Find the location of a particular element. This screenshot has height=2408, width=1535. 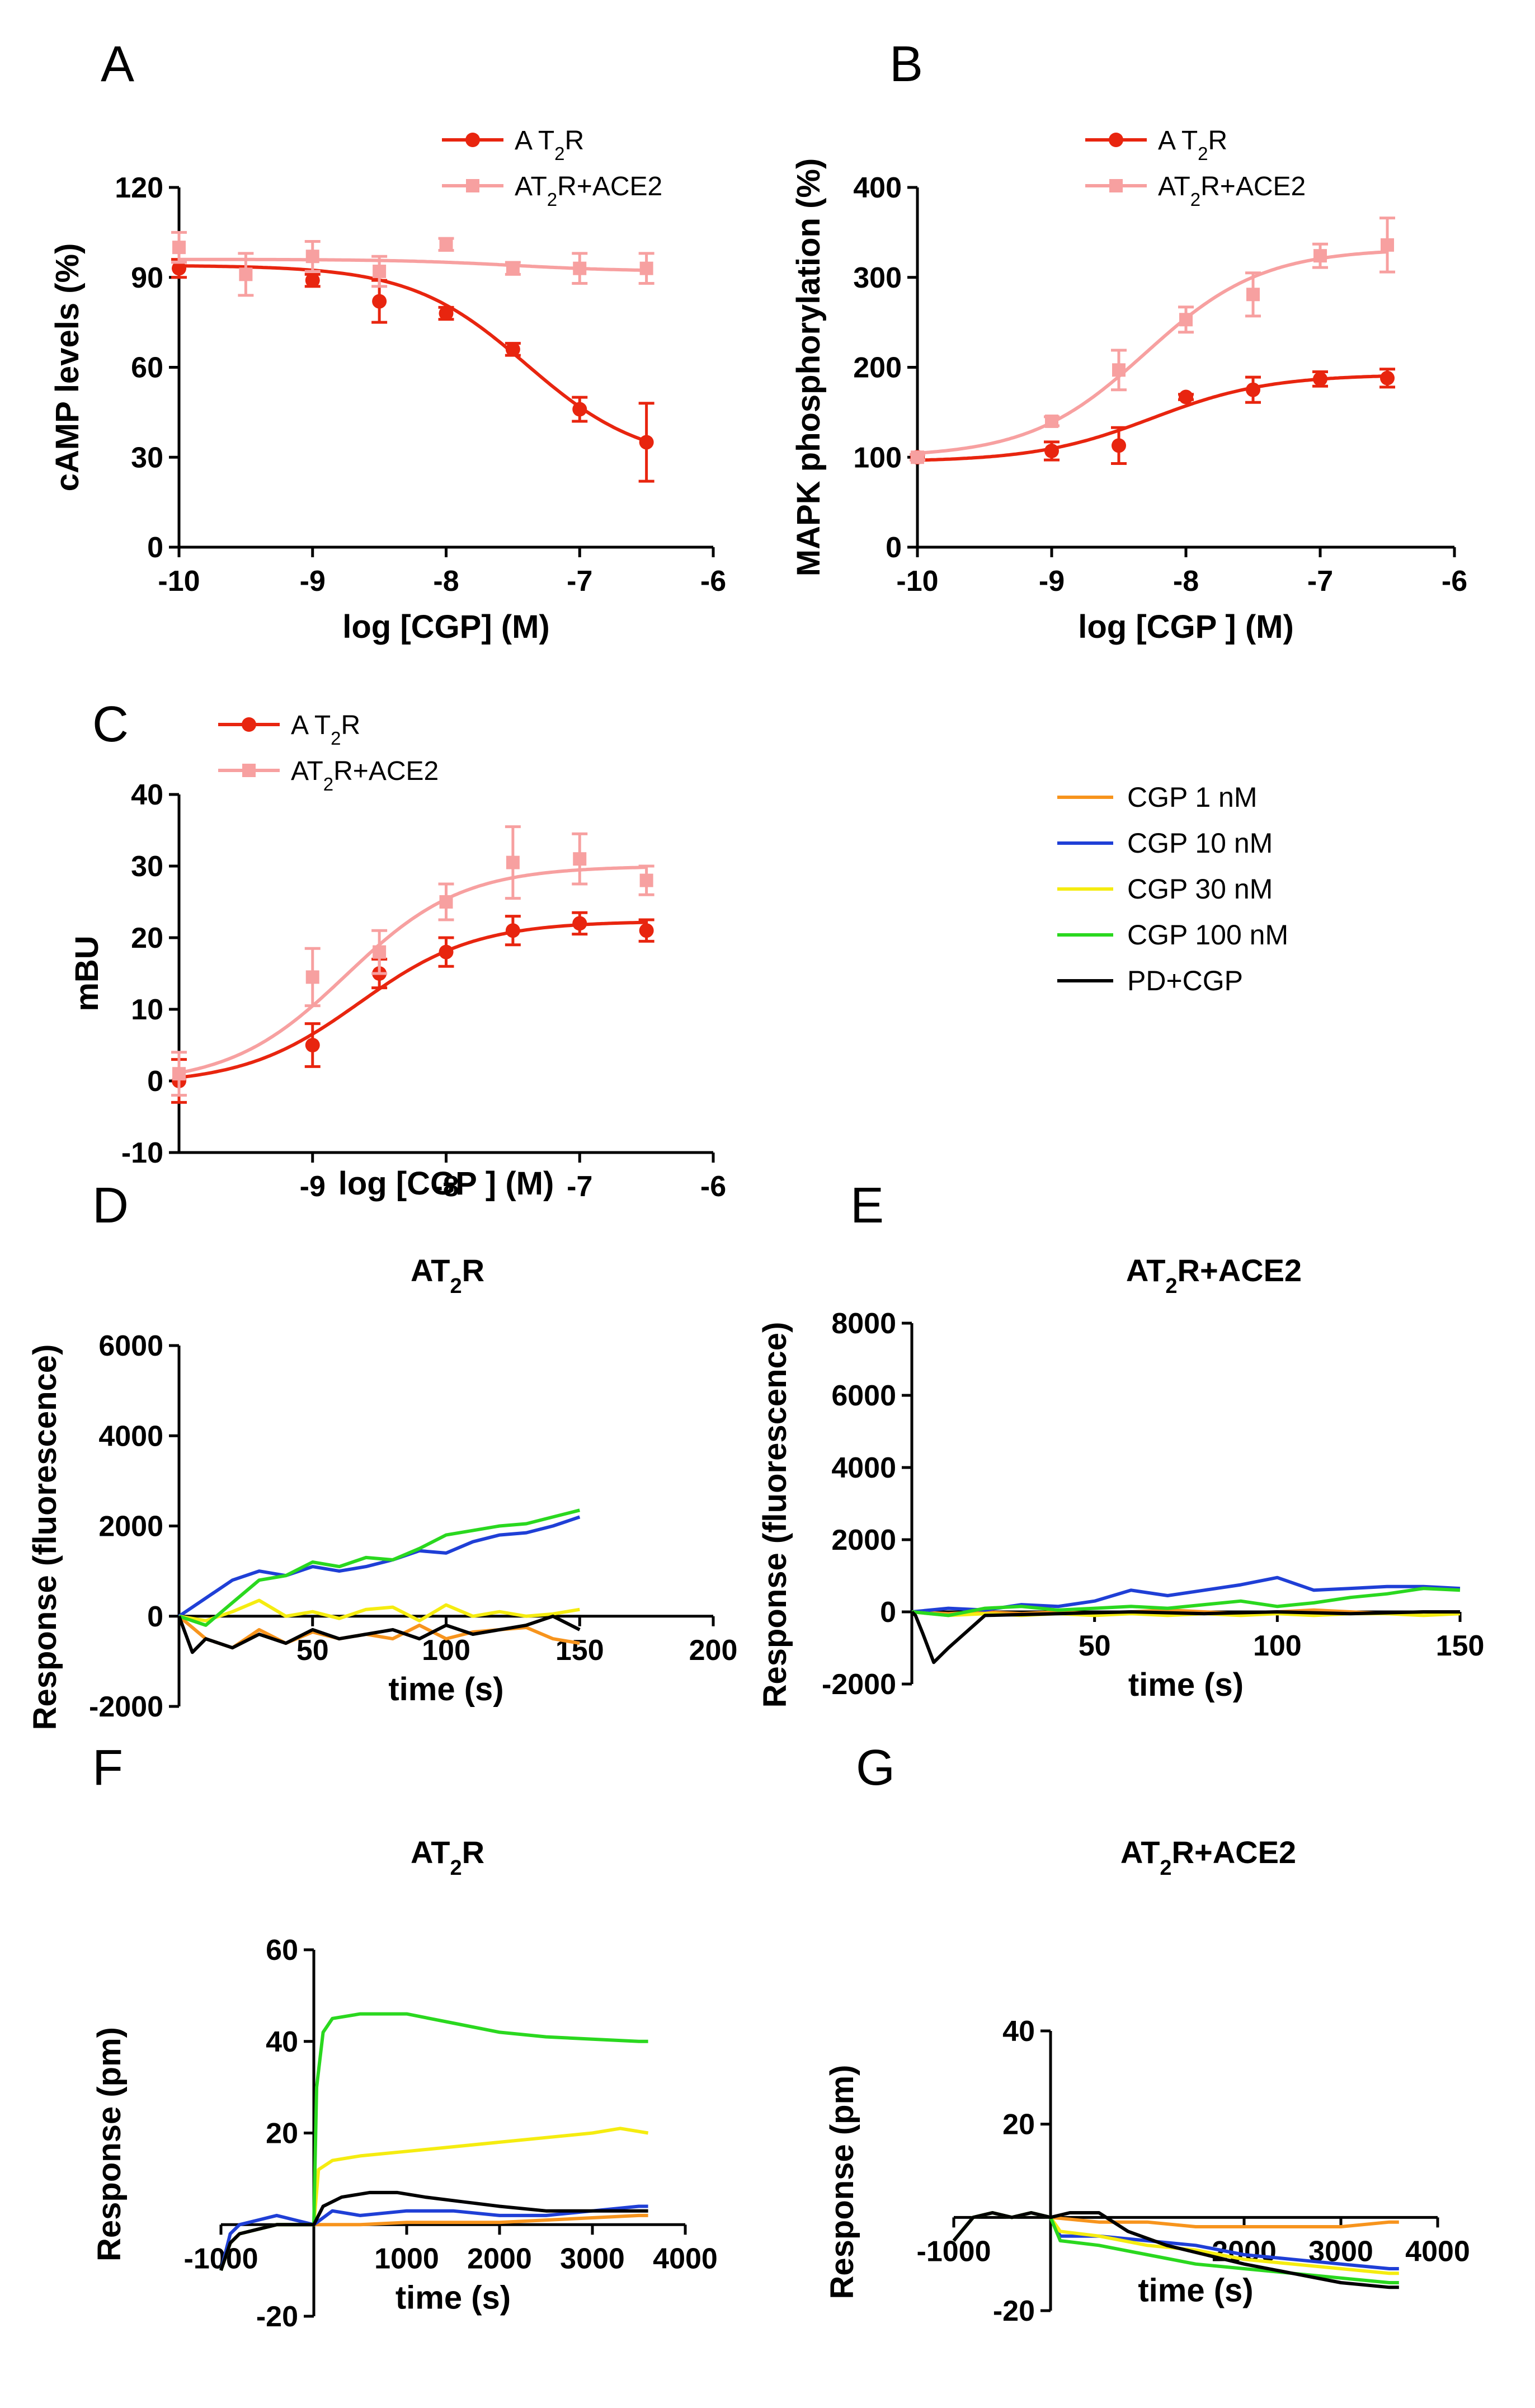

y-axis-label: mBU is located at coordinates (87, 973).